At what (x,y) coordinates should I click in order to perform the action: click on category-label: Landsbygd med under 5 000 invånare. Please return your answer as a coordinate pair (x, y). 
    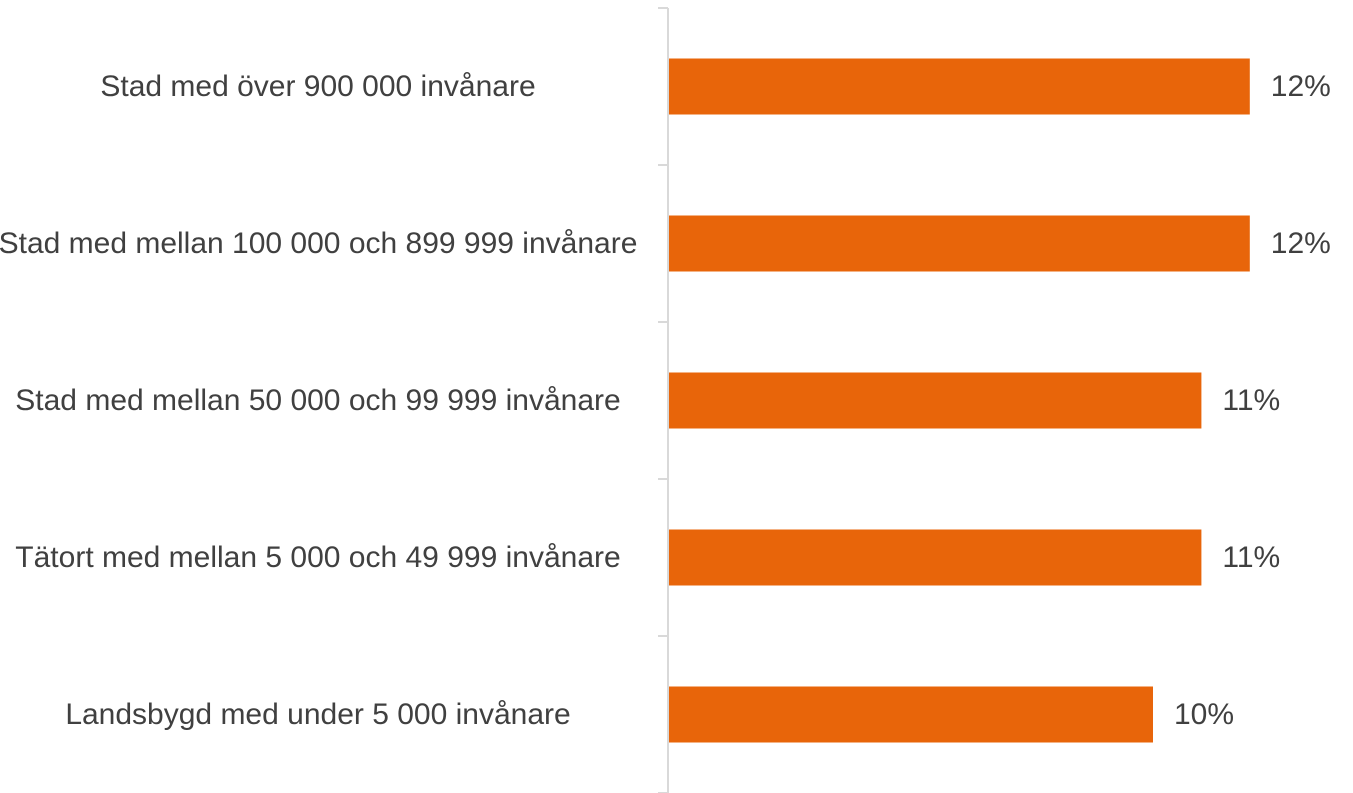
    Looking at the image, I should click on (318, 714).